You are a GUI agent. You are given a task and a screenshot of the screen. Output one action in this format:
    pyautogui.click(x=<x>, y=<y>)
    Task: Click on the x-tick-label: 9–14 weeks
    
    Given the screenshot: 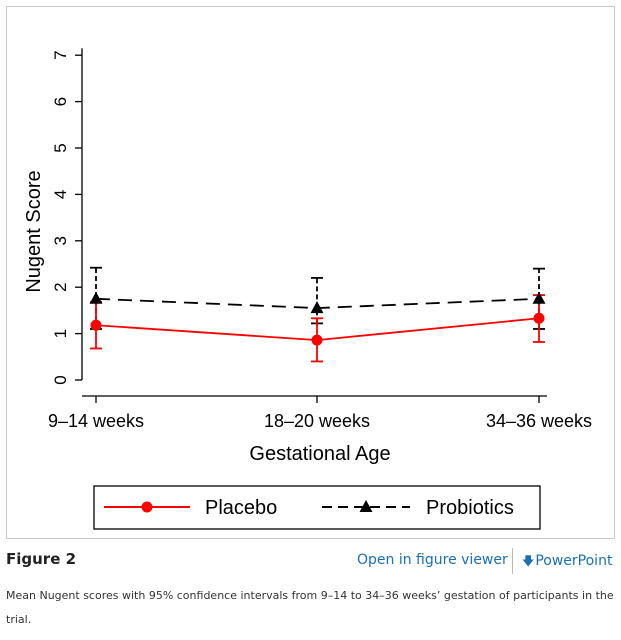 What is the action you would take?
    pyautogui.click(x=96, y=421)
    